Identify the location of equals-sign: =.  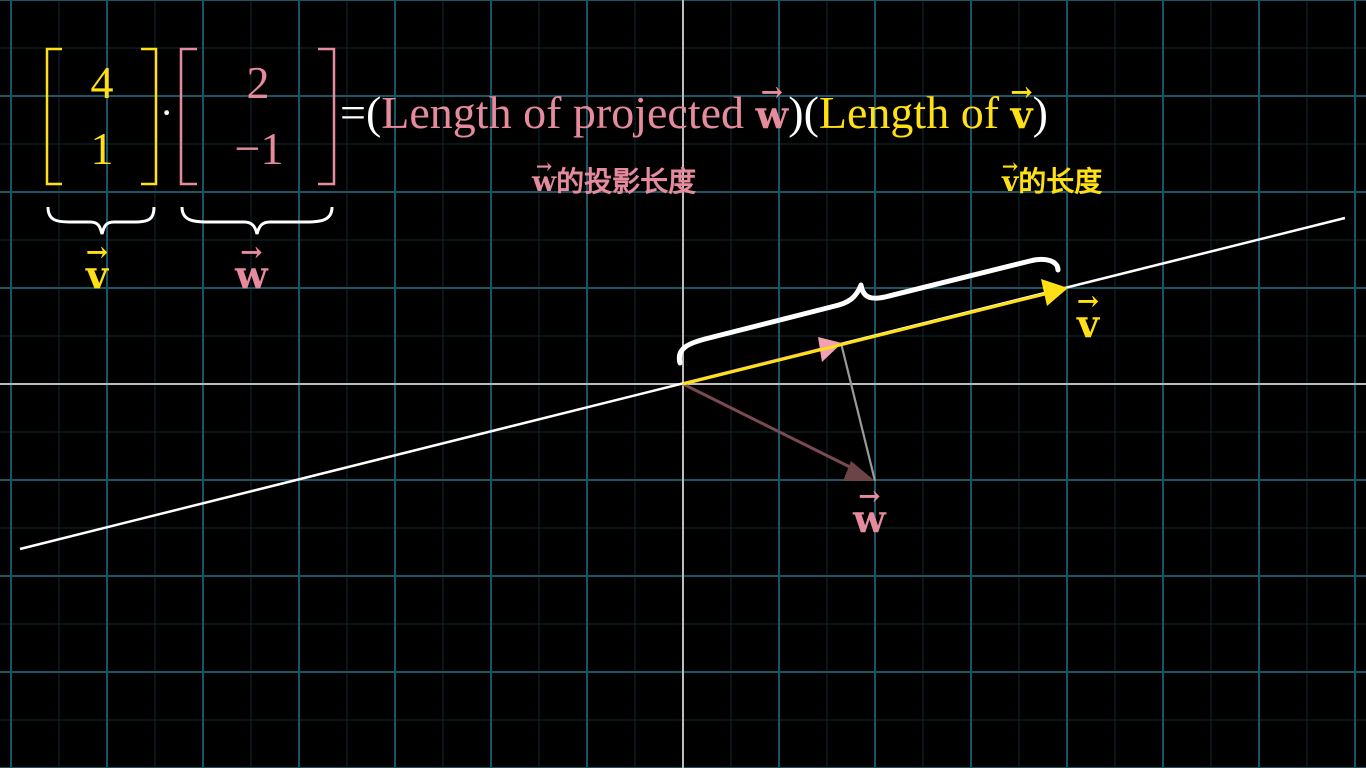
(353, 112).